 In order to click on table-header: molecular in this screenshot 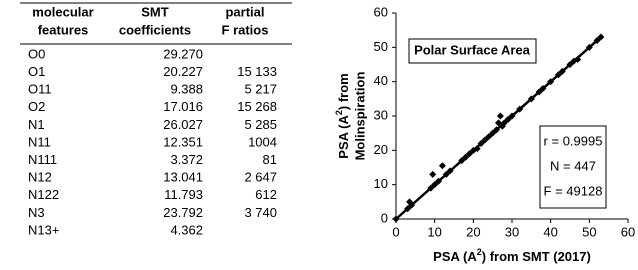, I will do `click(62, 11)`.